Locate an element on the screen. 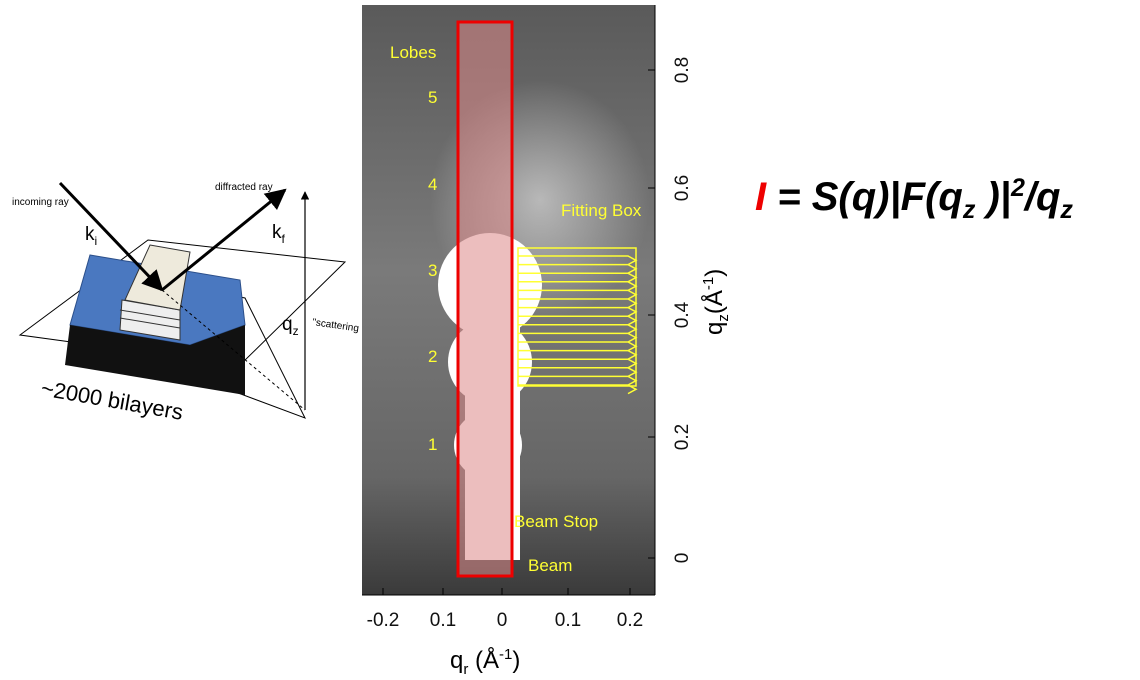 The width and height of the screenshot is (1140, 680). beam-label: Beam is located at coordinates (550, 565).